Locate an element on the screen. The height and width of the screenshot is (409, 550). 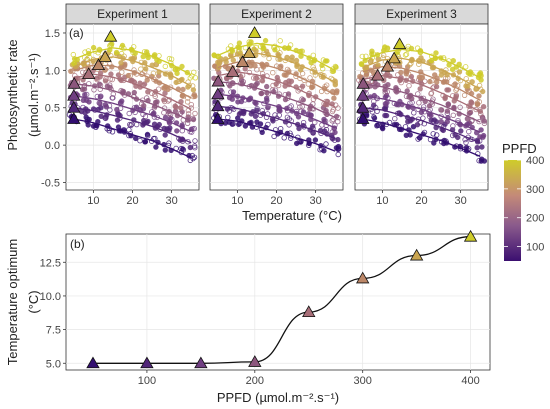
panel-a-ylabel-line2: (µmol.m⁻².s⁻¹) is located at coordinates (33, 95).